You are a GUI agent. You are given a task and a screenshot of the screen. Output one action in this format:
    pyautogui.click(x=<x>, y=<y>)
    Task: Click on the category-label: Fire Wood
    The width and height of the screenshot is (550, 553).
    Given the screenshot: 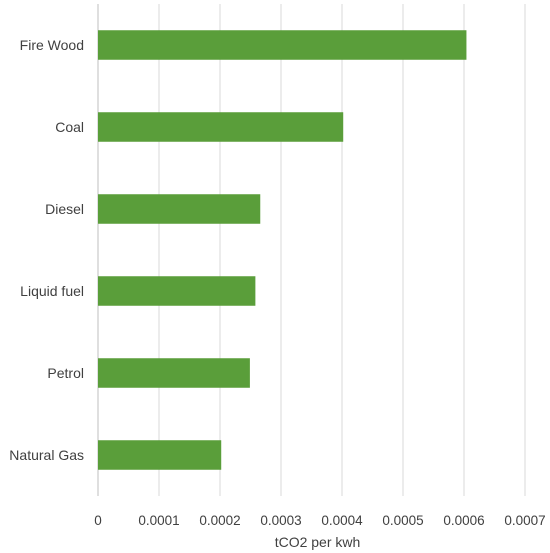 What is the action you would take?
    pyautogui.click(x=52, y=45)
    